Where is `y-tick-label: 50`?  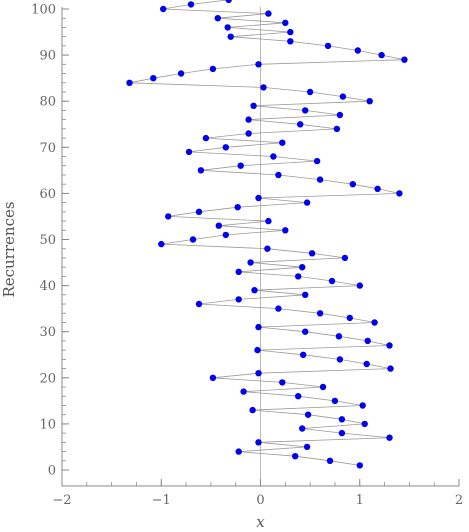
y-tick-label: 50 is located at coordinates (47, 240).